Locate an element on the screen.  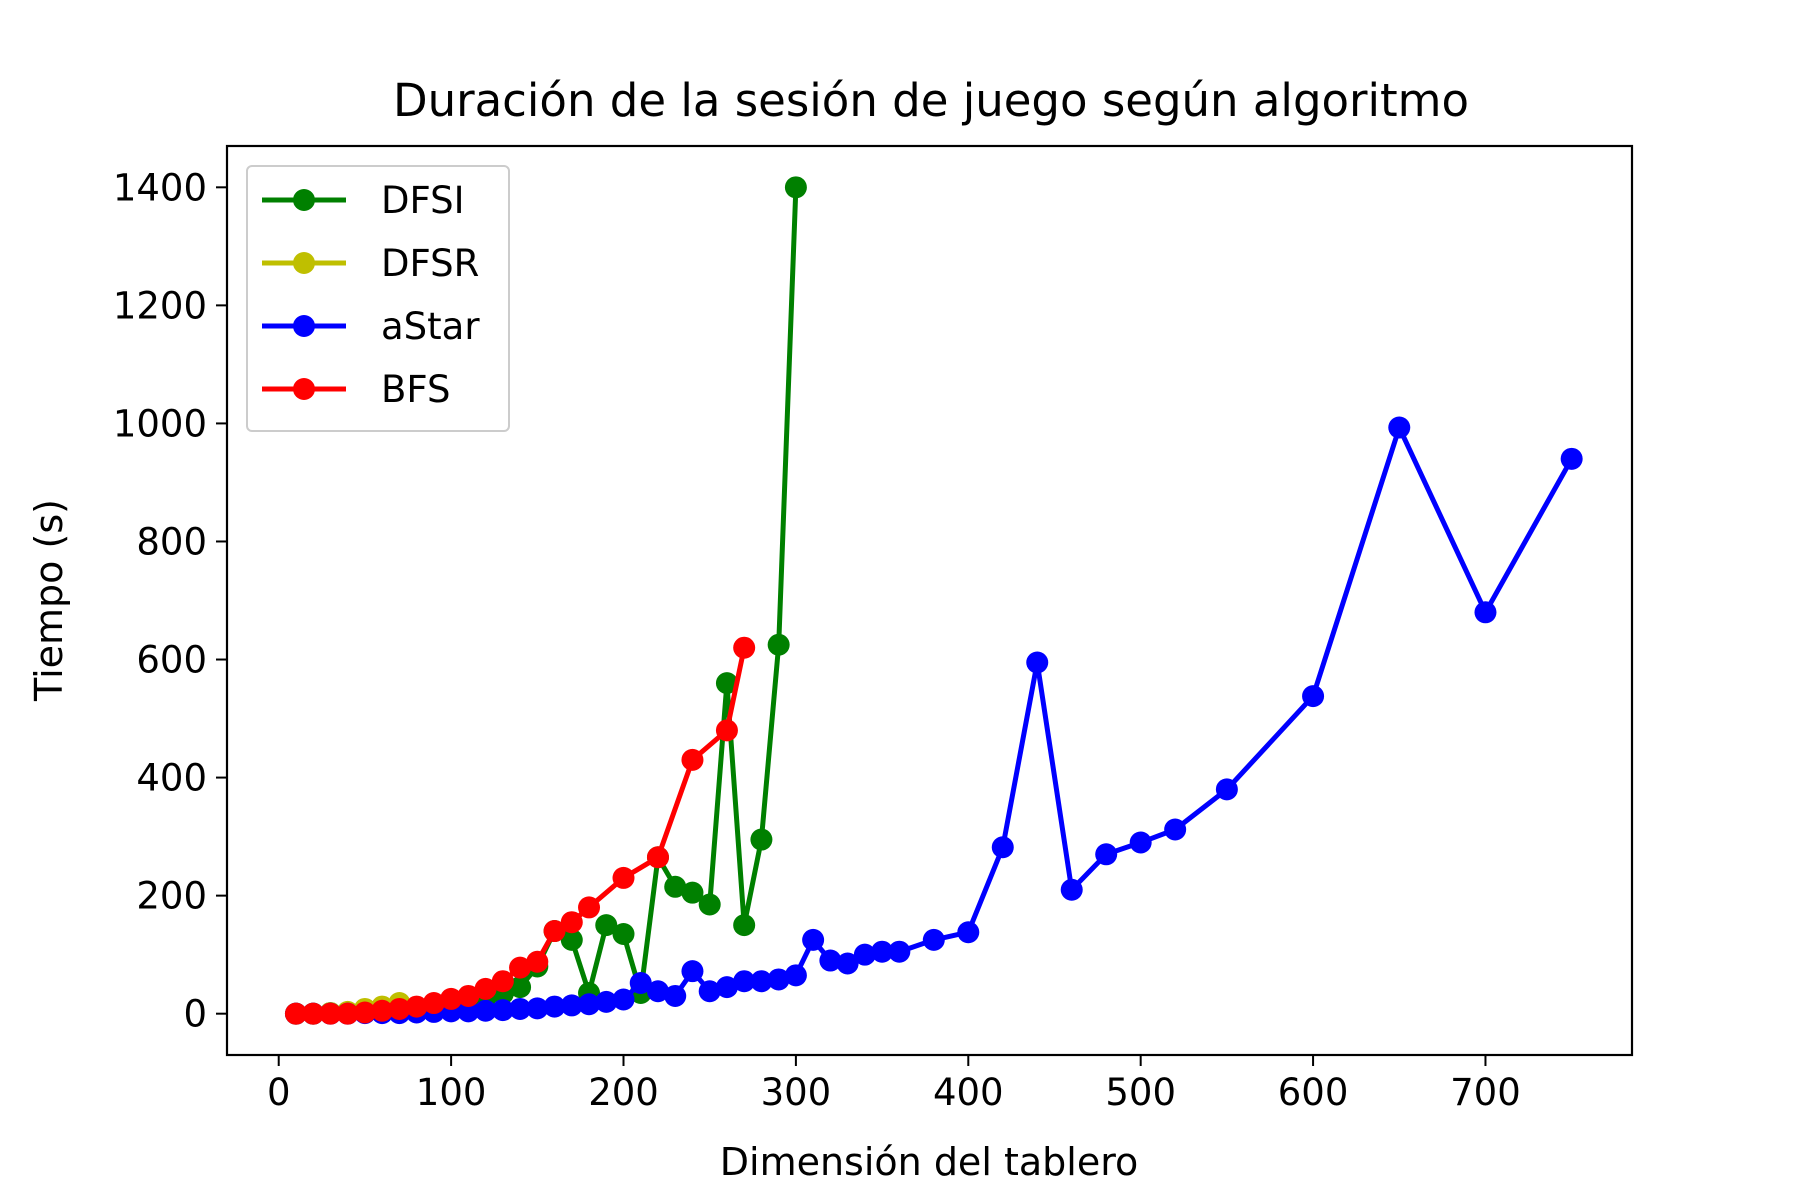
x-tick-label: 600 is located at coordinates (1313, 1092).